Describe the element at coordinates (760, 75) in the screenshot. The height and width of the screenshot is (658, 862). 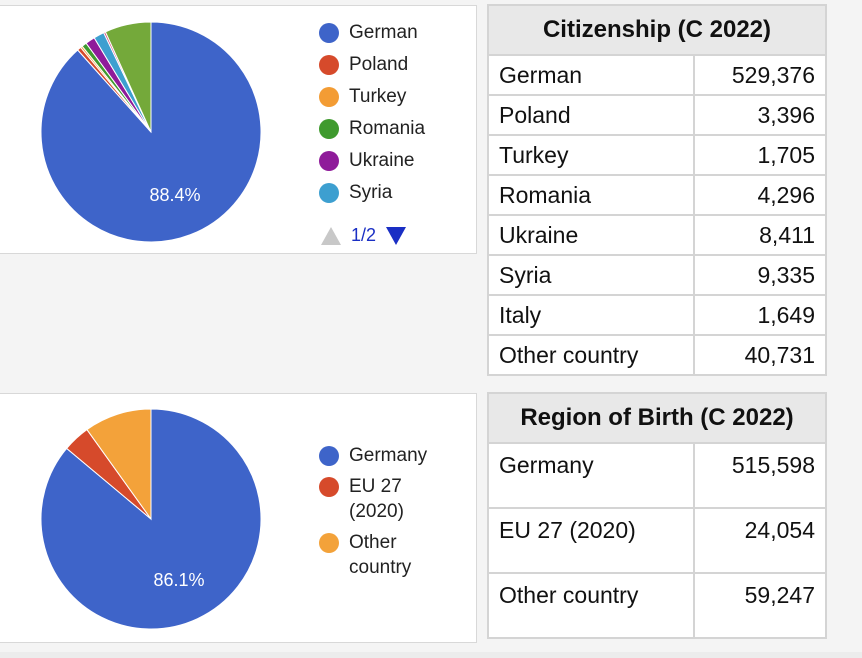
I see `row-value: 529,376` at that location.